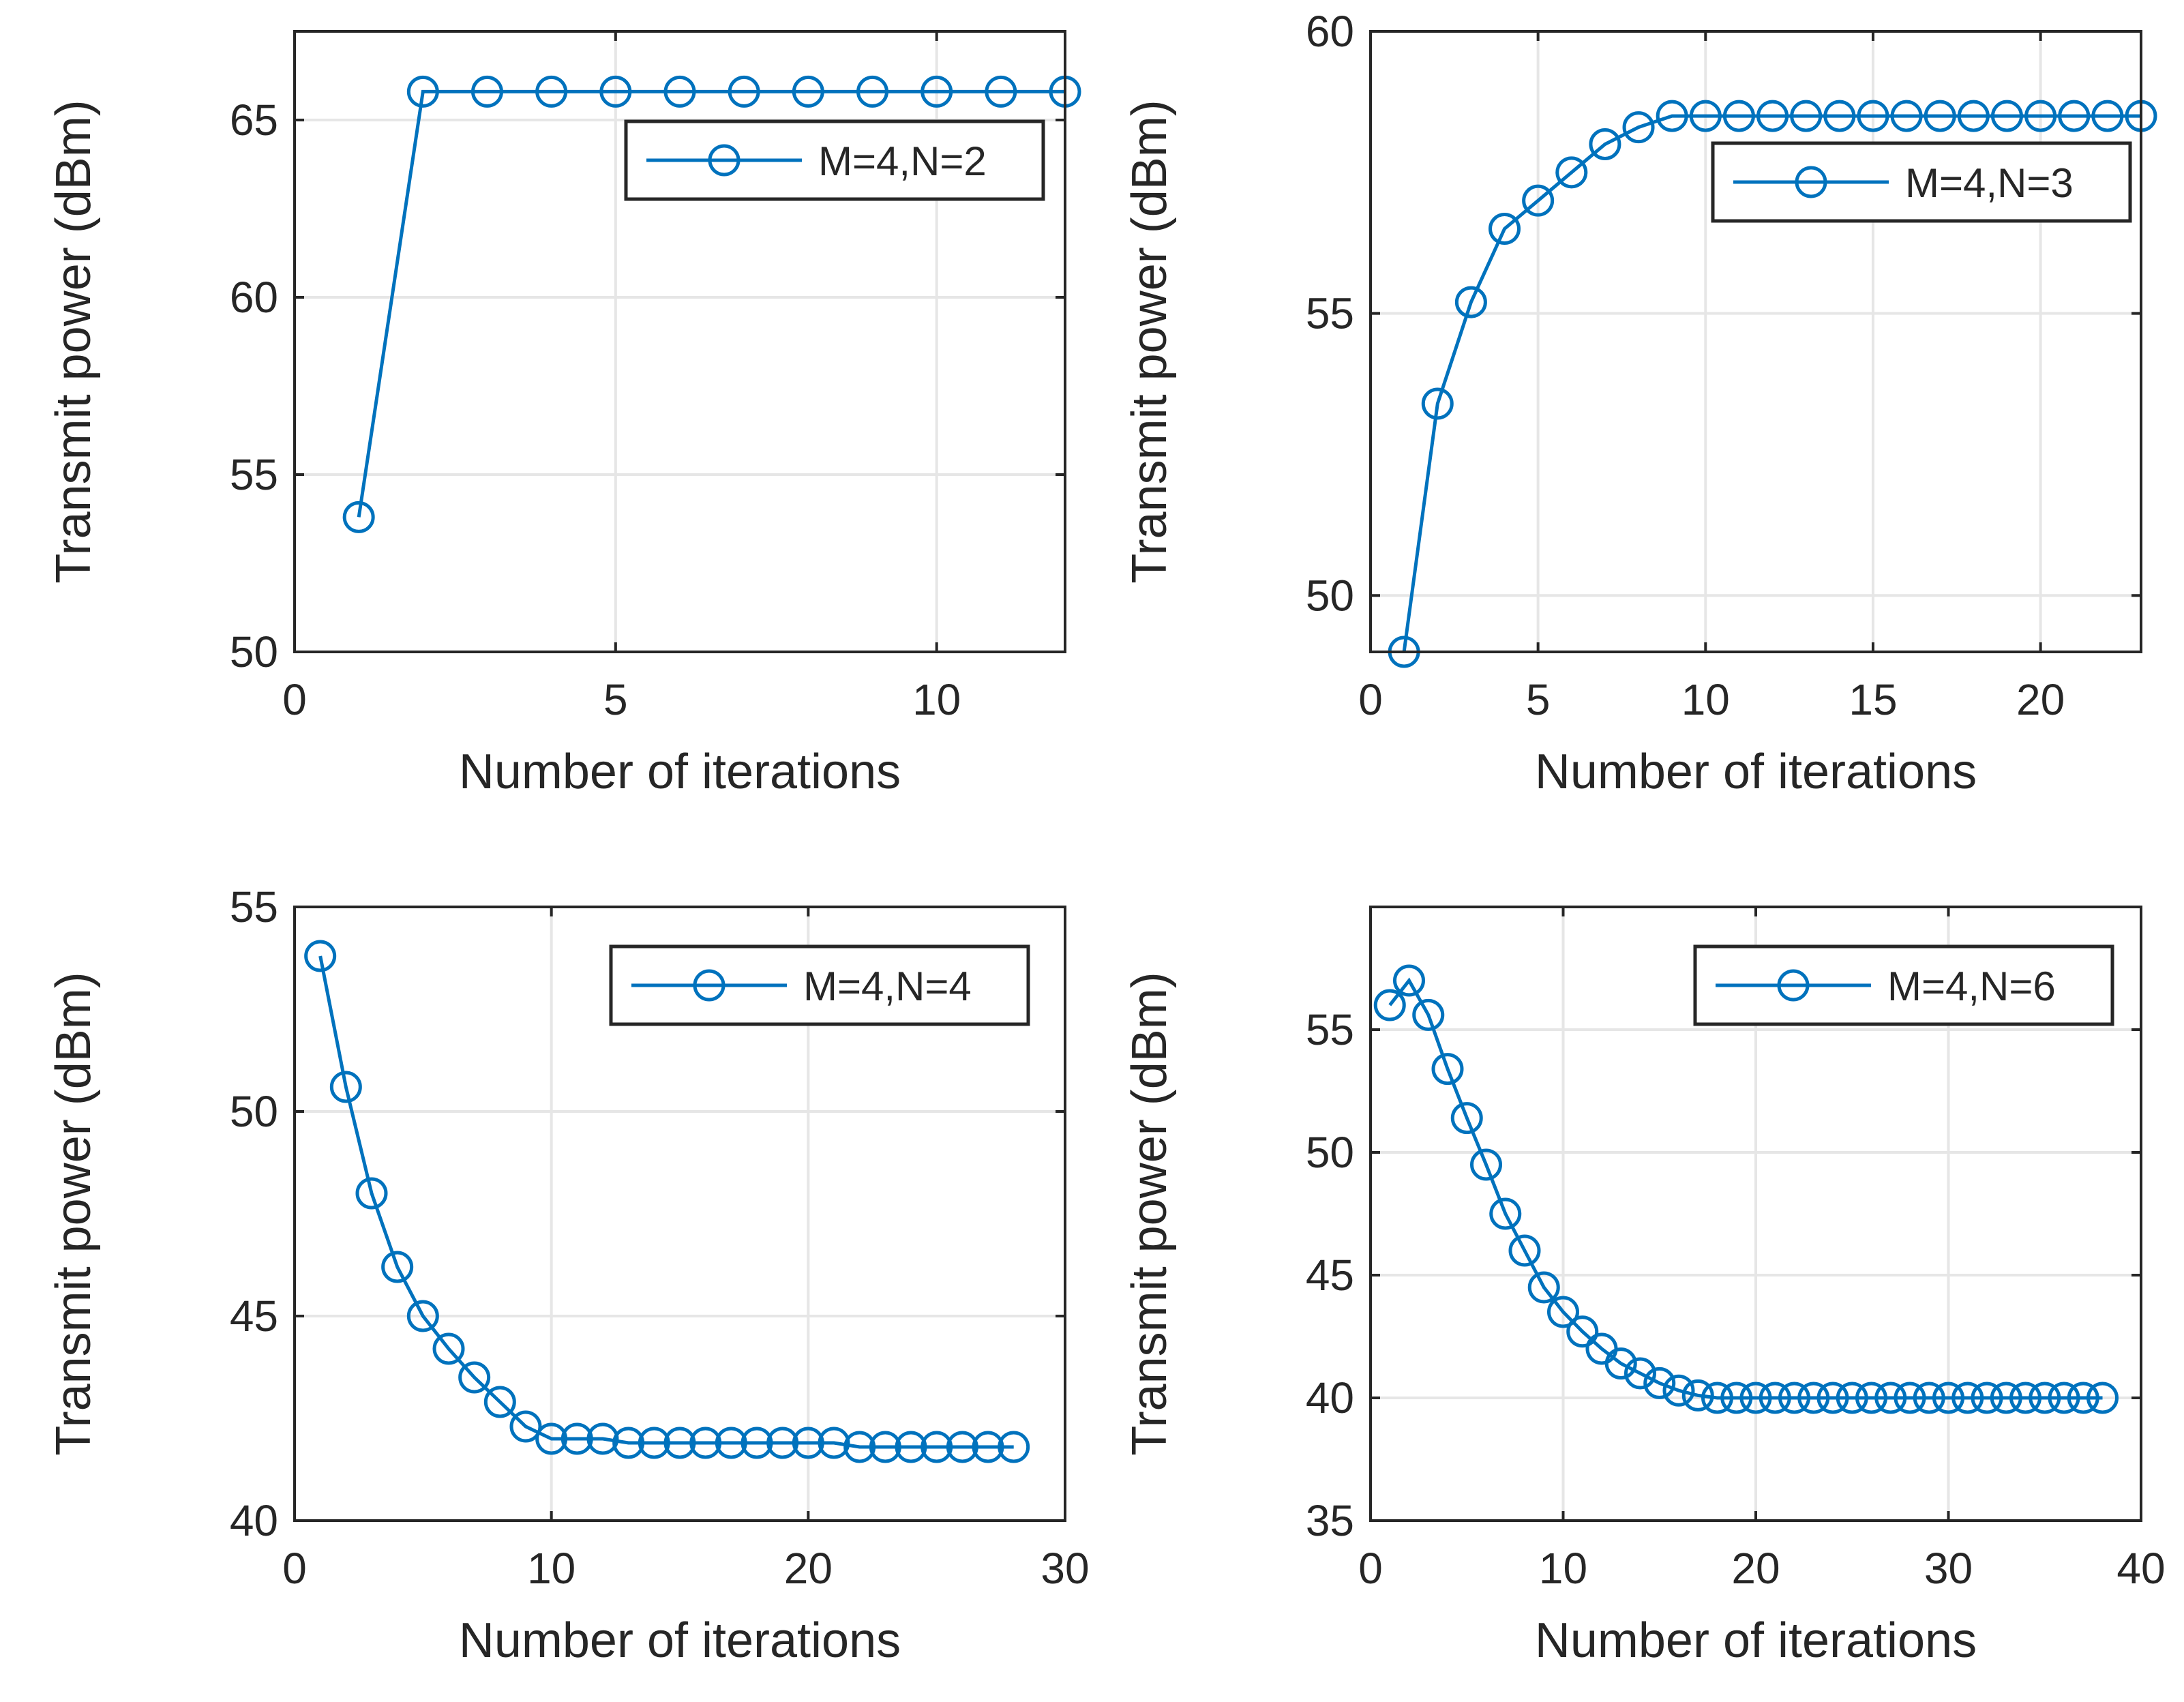  I want to click on x-tick-label: 40, so click(2140, 1568).